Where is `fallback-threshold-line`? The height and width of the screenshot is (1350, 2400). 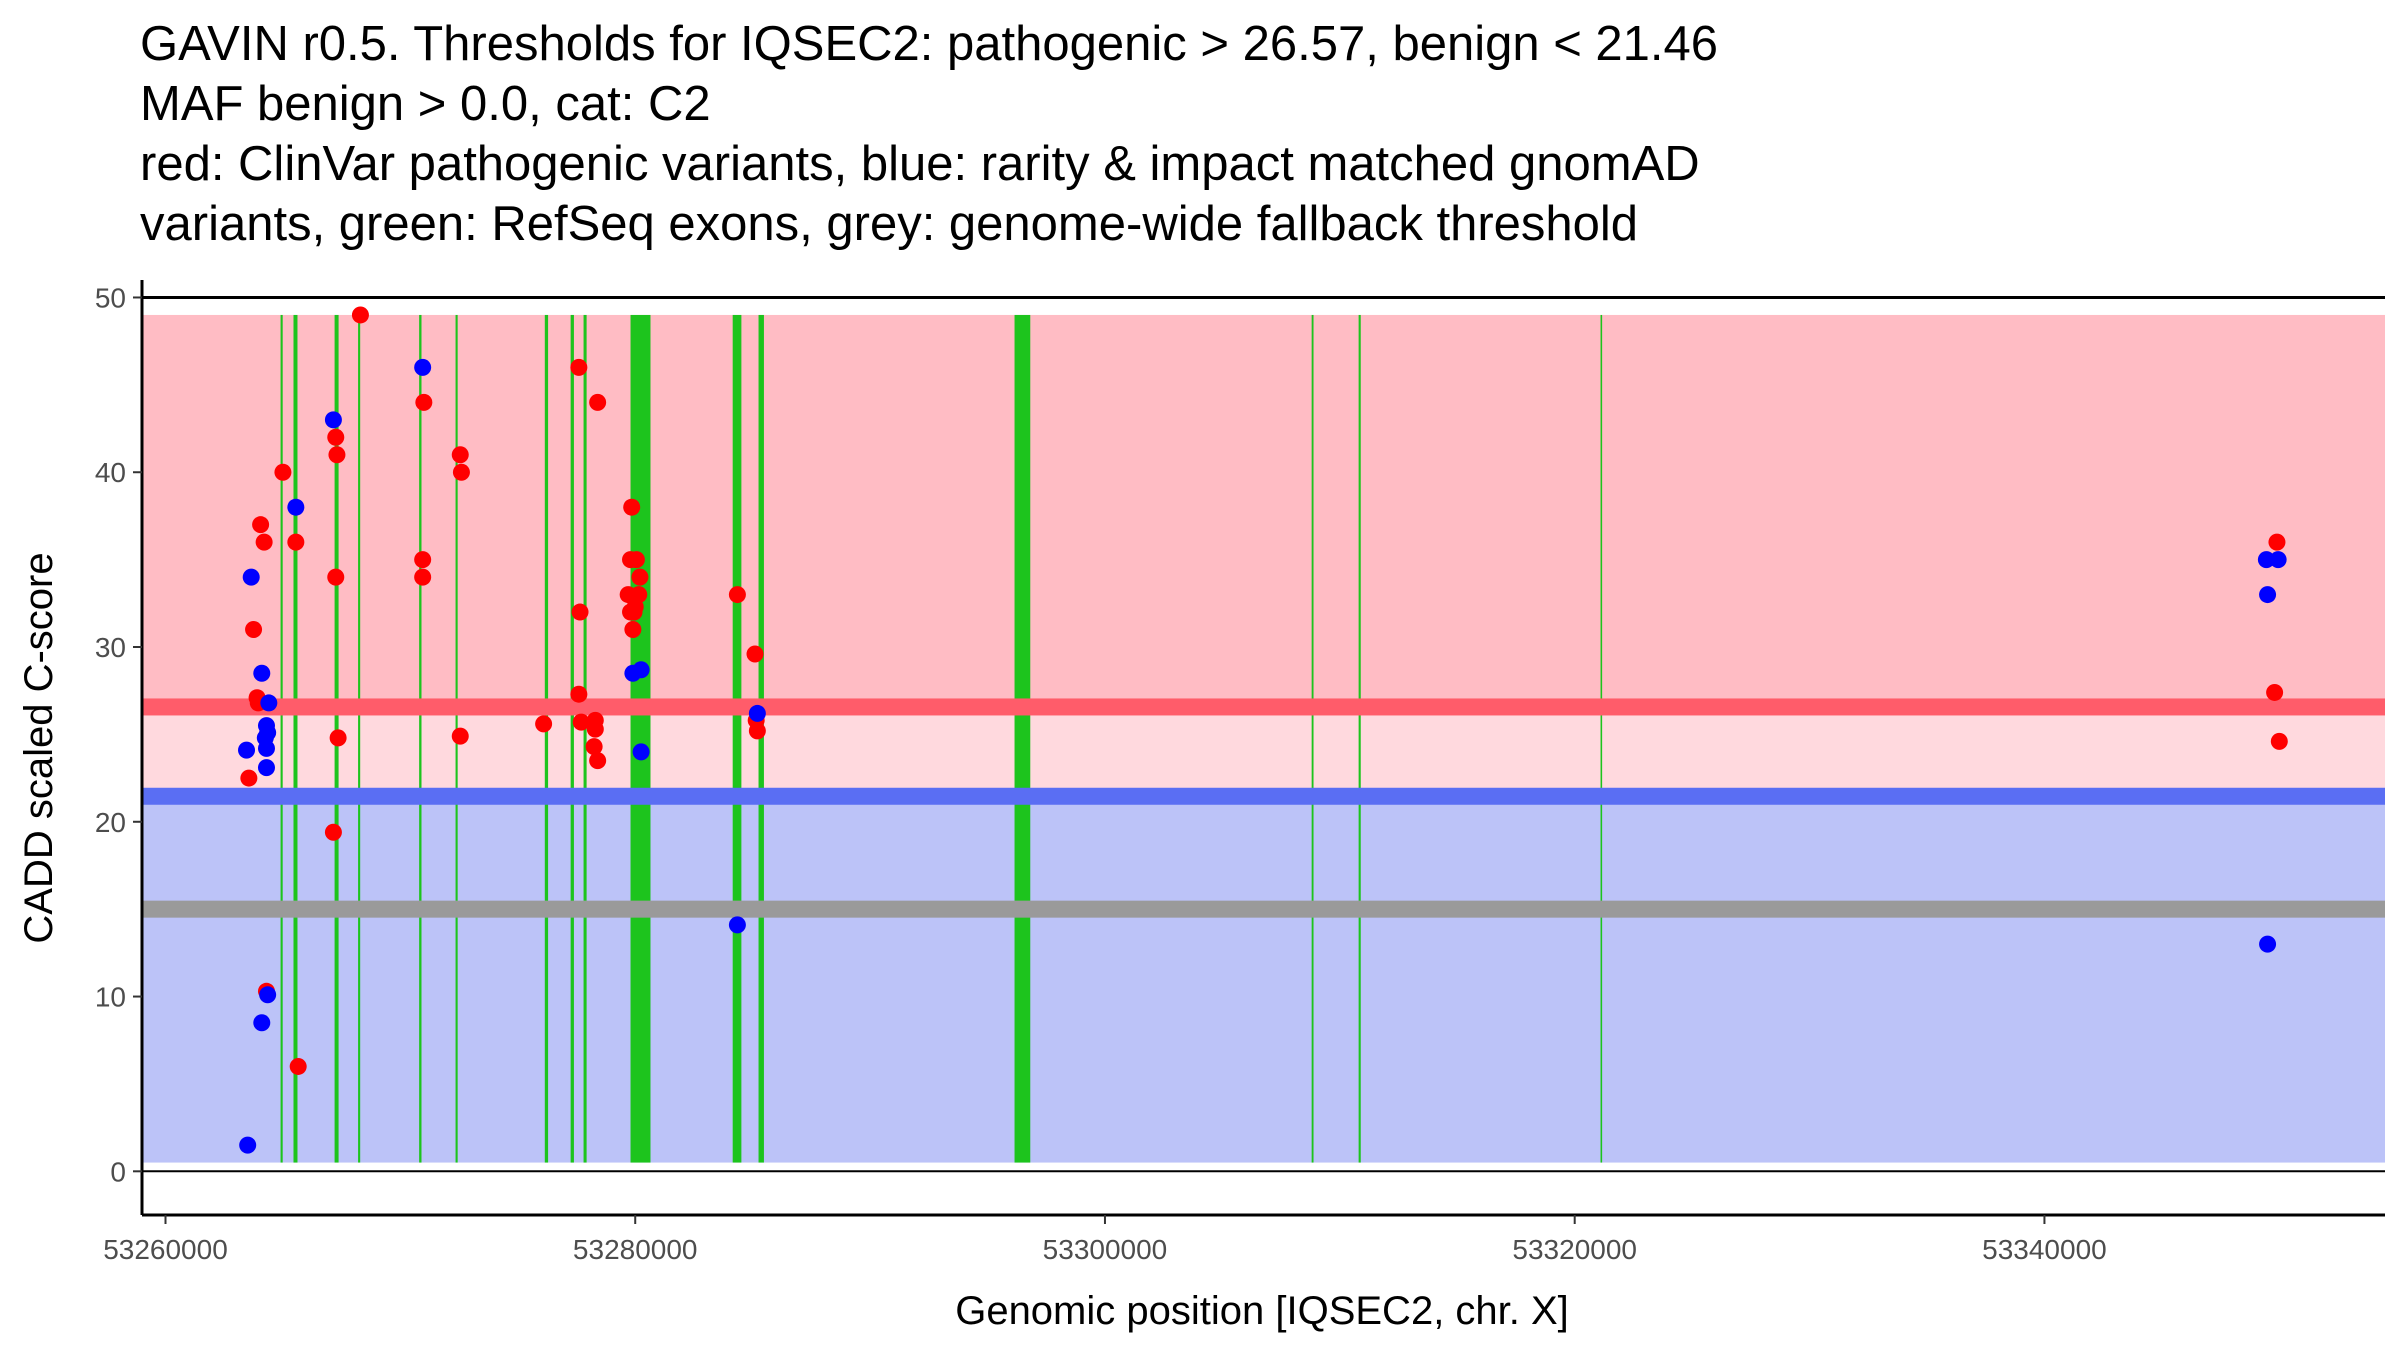 fallback-threshold-line is located at coordinates (1263, 909).